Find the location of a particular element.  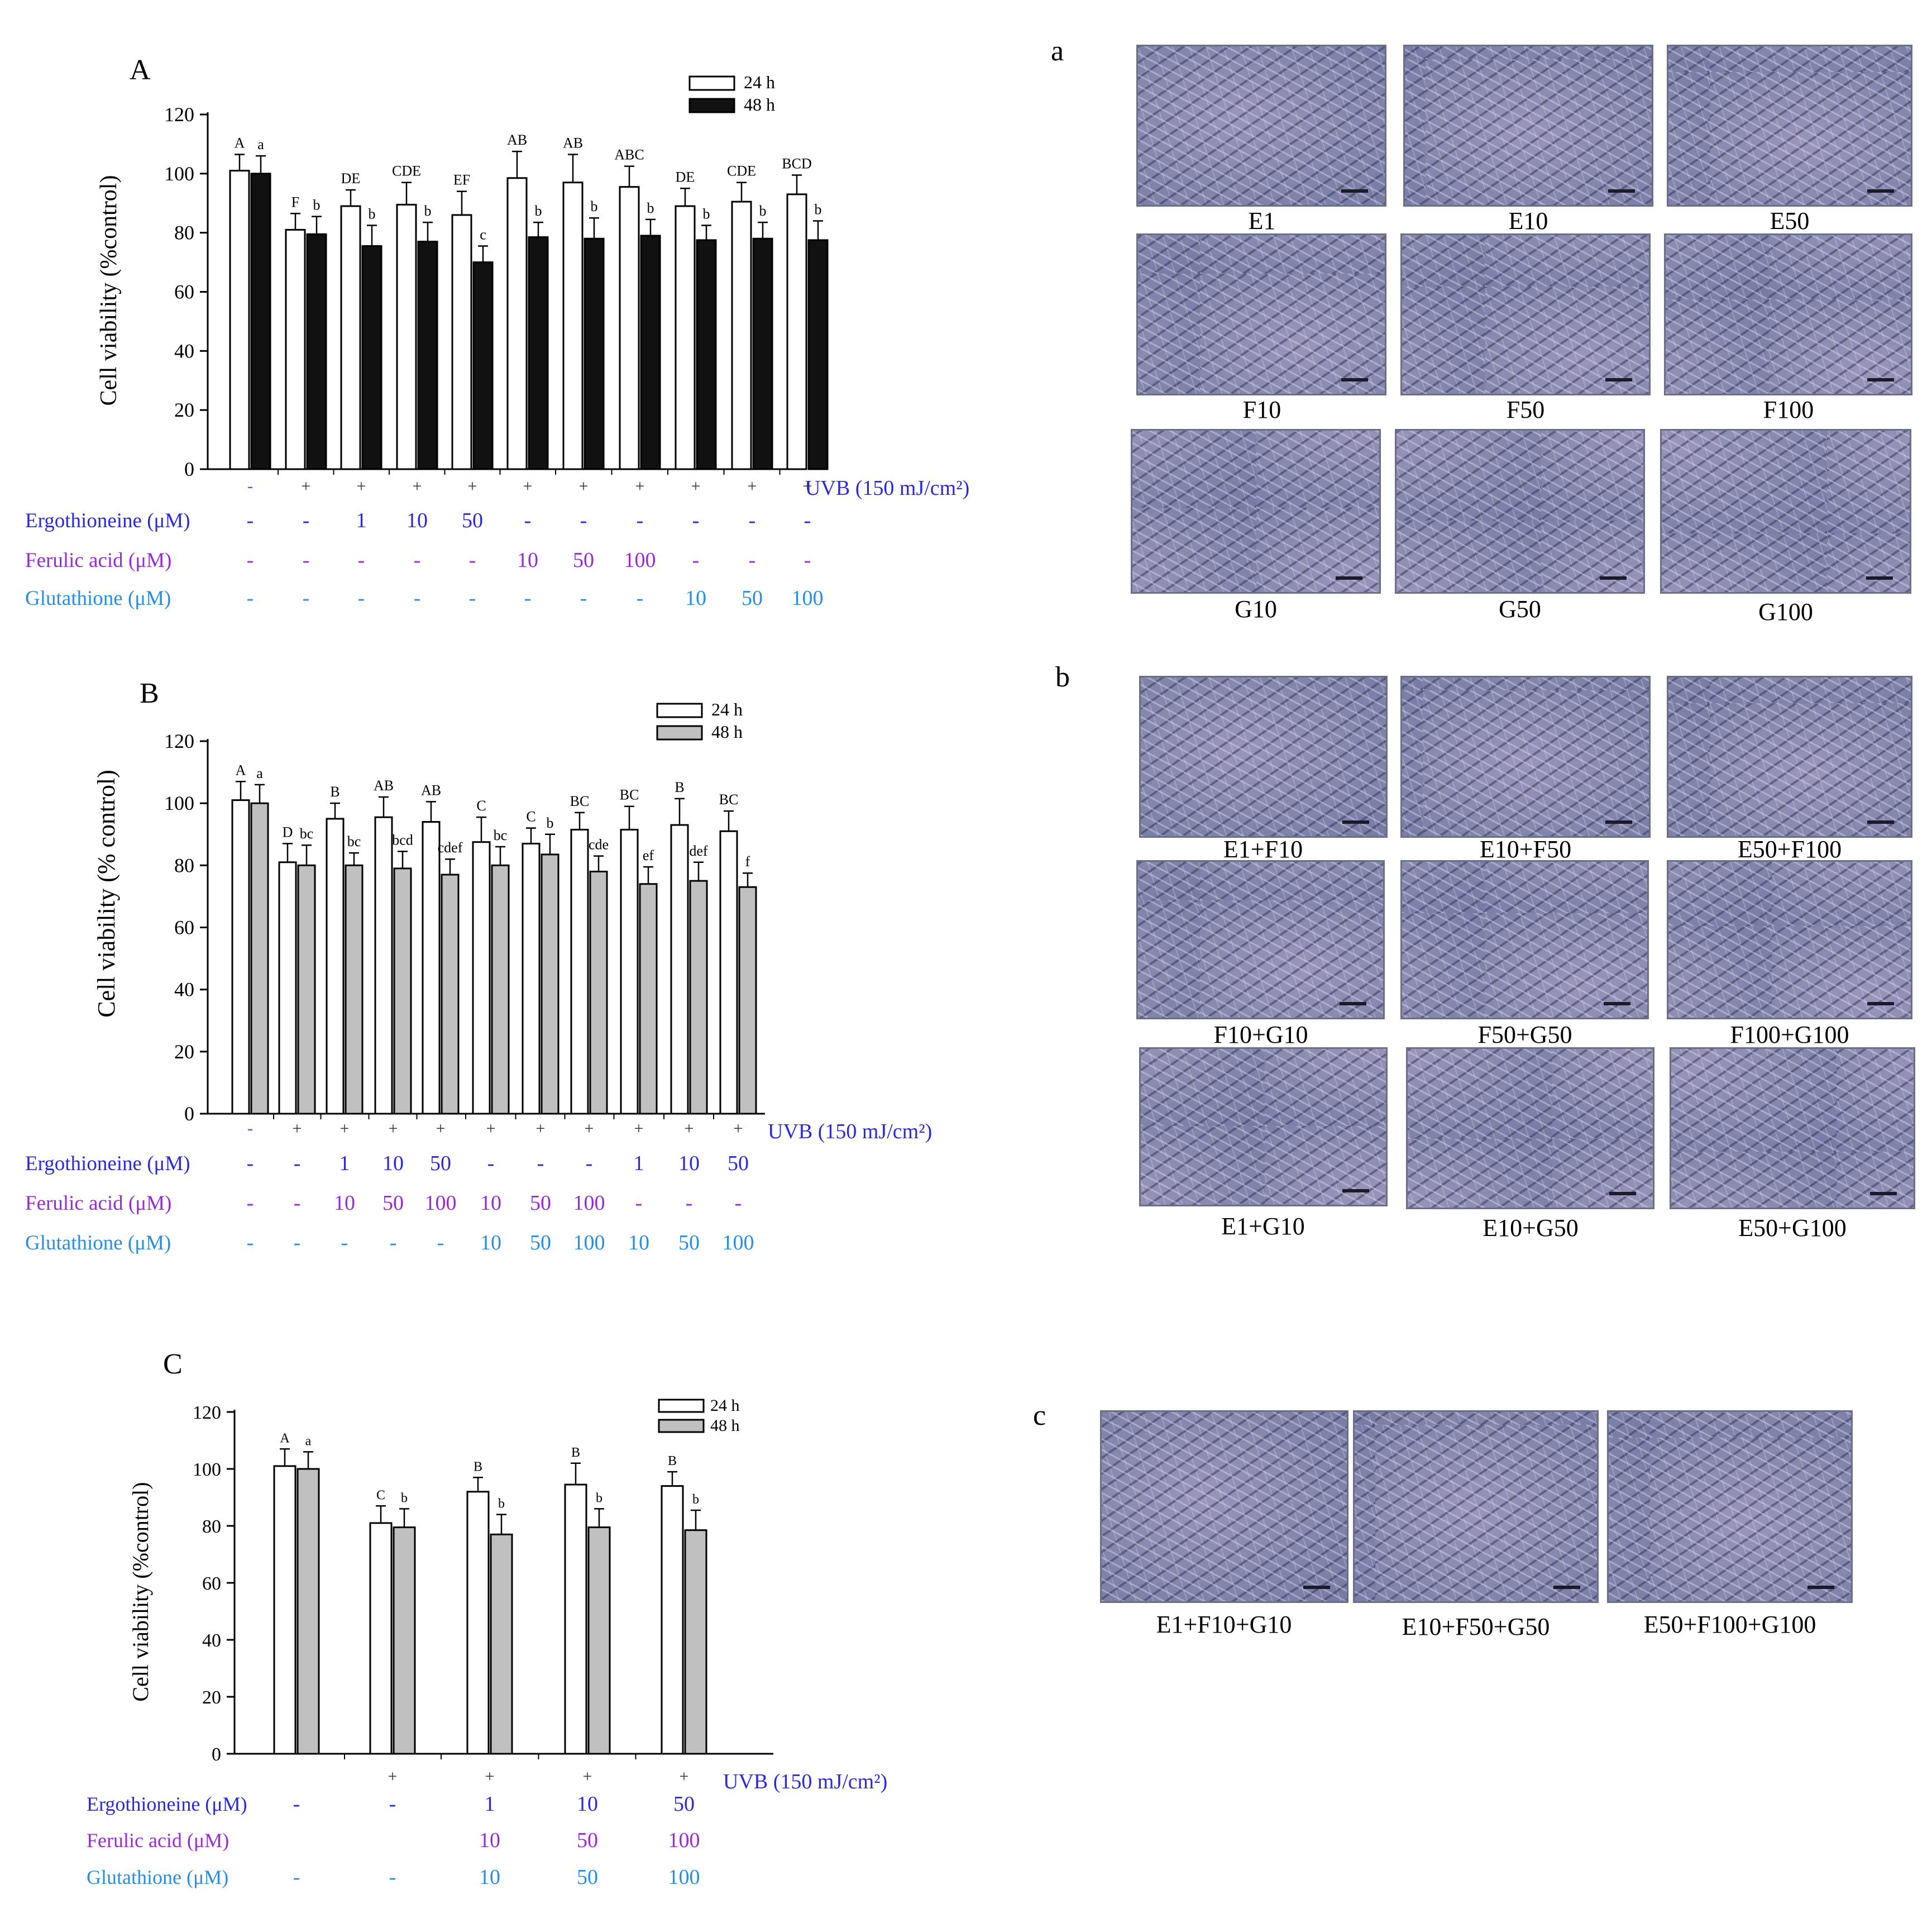

significance-letter: bcd is located at coordinates (402, 840).